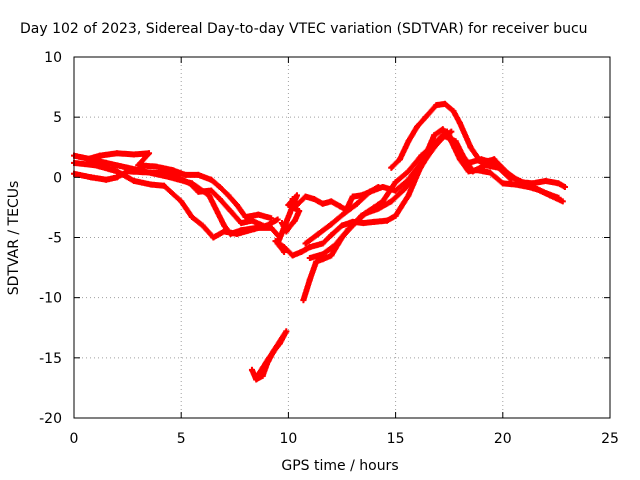 This screenshot has width=640, height=480. Describe the element at coordinates (74, 439) in the screenshot. I see `x-tick-label: 0` at that location.